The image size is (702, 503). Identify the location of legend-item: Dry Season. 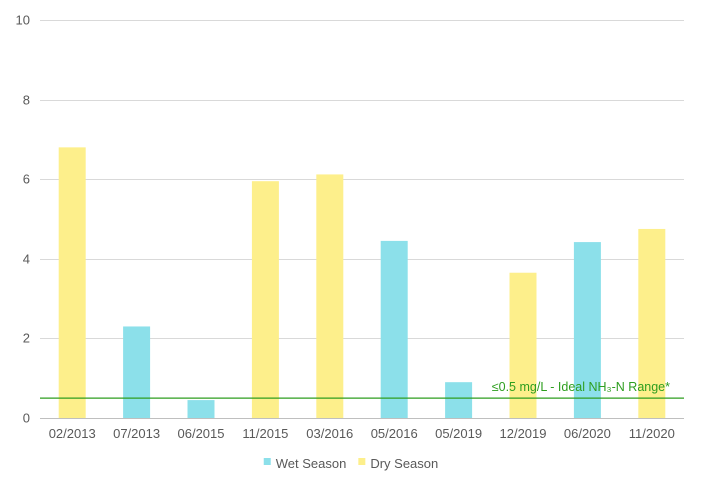
(398, 463).